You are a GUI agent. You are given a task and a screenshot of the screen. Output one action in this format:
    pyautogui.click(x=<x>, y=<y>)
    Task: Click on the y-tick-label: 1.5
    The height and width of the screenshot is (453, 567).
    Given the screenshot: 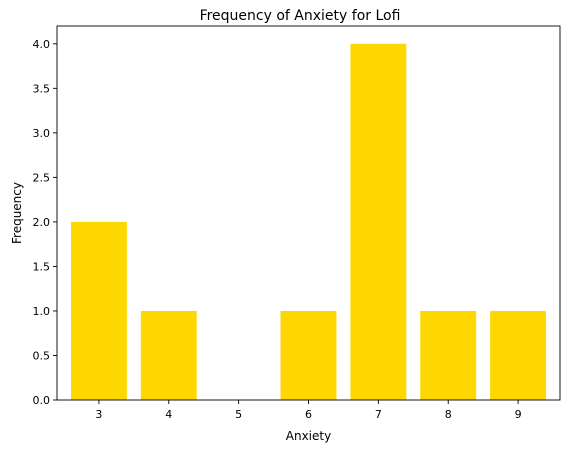 What is the action you would take?
    pyautogui.click(x=42, y=266)
    